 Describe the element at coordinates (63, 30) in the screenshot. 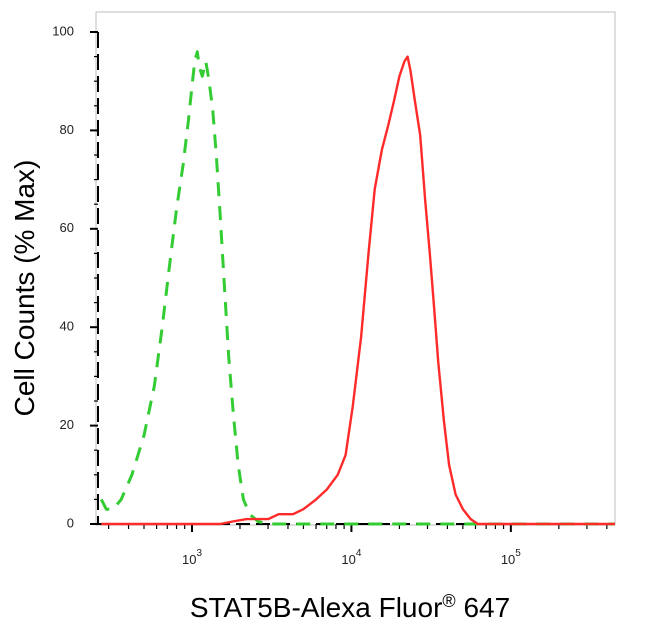

I see `y-tick-label: 100` at that location.